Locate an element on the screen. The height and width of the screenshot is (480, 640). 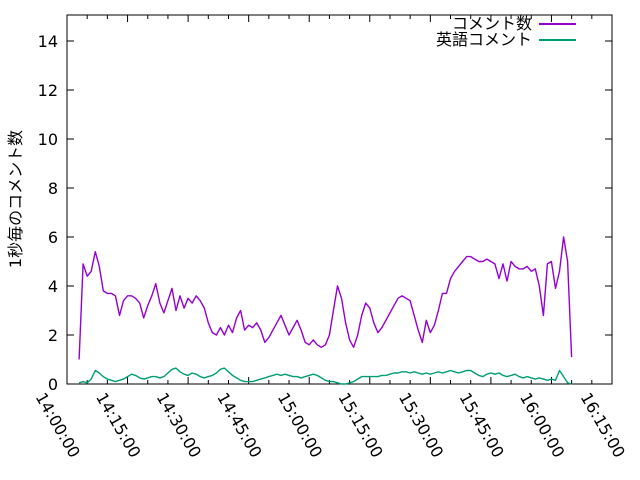
legend-line-sample-comments is located at coordinates (557, 24).